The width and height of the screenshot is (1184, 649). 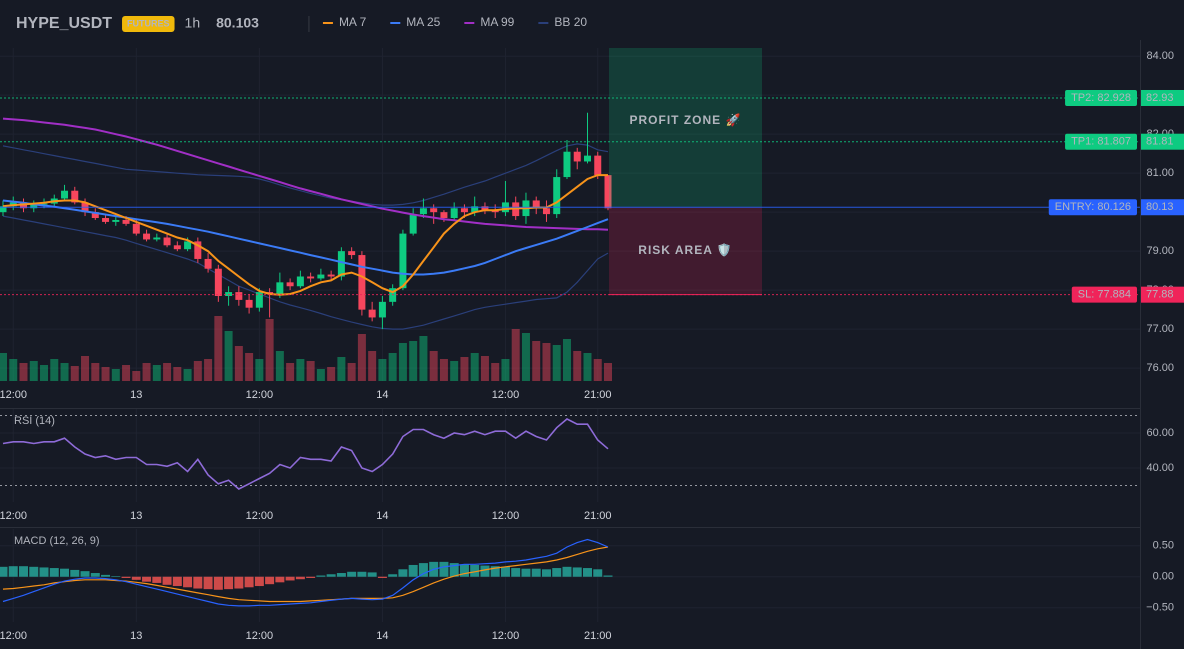 I want to click on interval: 1h, so click(x=193, y=23).